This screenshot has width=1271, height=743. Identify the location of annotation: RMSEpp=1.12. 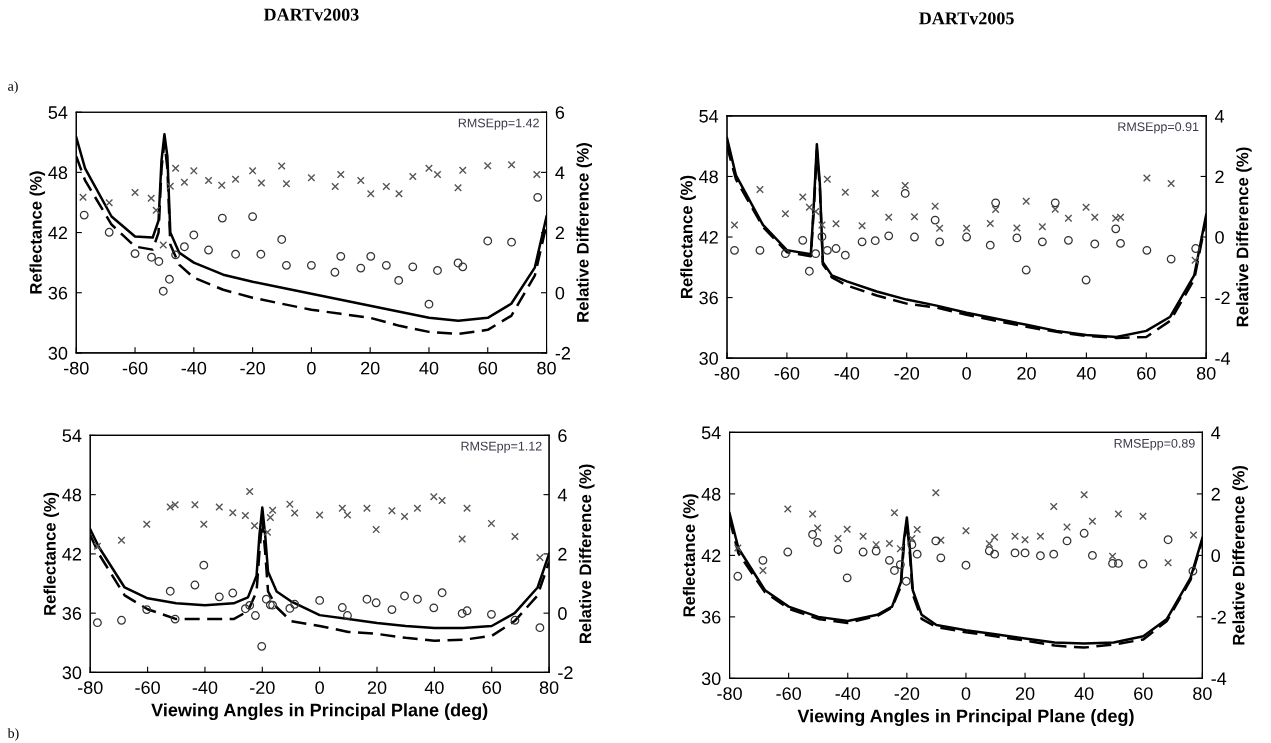
(501, 447).